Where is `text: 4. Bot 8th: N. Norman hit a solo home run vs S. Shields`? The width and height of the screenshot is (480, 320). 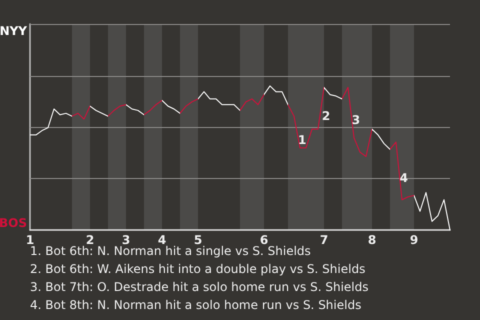
text: 4. Bot 8th: N. Norman hit a solo home run vs S. Shields is located at coordinates (196, 305).